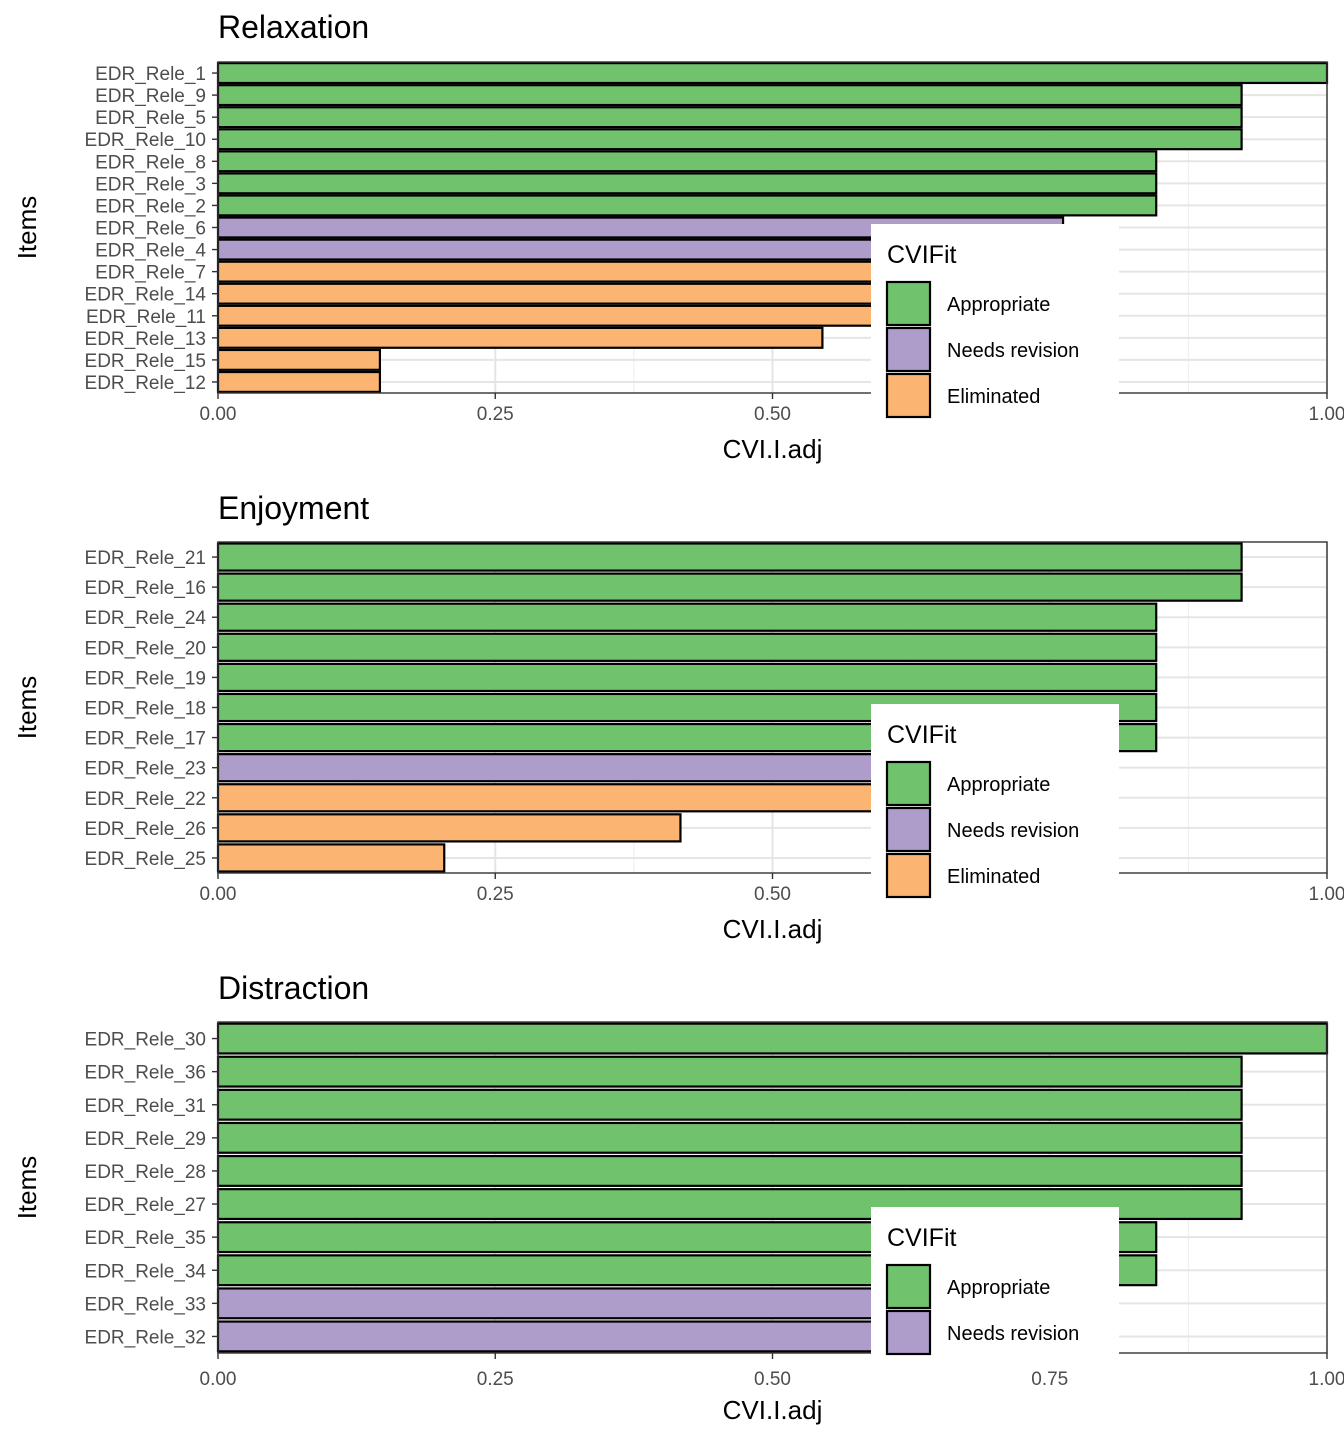  Describe the element at coordinates (145, 678) in the screenshot. I see `y-tick-label: EDR_Rele_19` at that location.